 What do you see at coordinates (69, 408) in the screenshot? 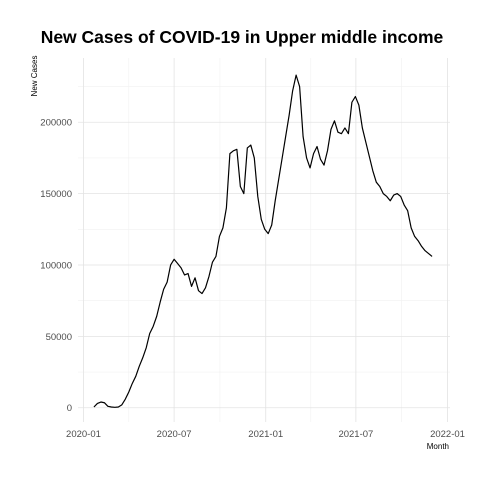
I see `y-tick-label: 0` at bounding box center [69, 408].